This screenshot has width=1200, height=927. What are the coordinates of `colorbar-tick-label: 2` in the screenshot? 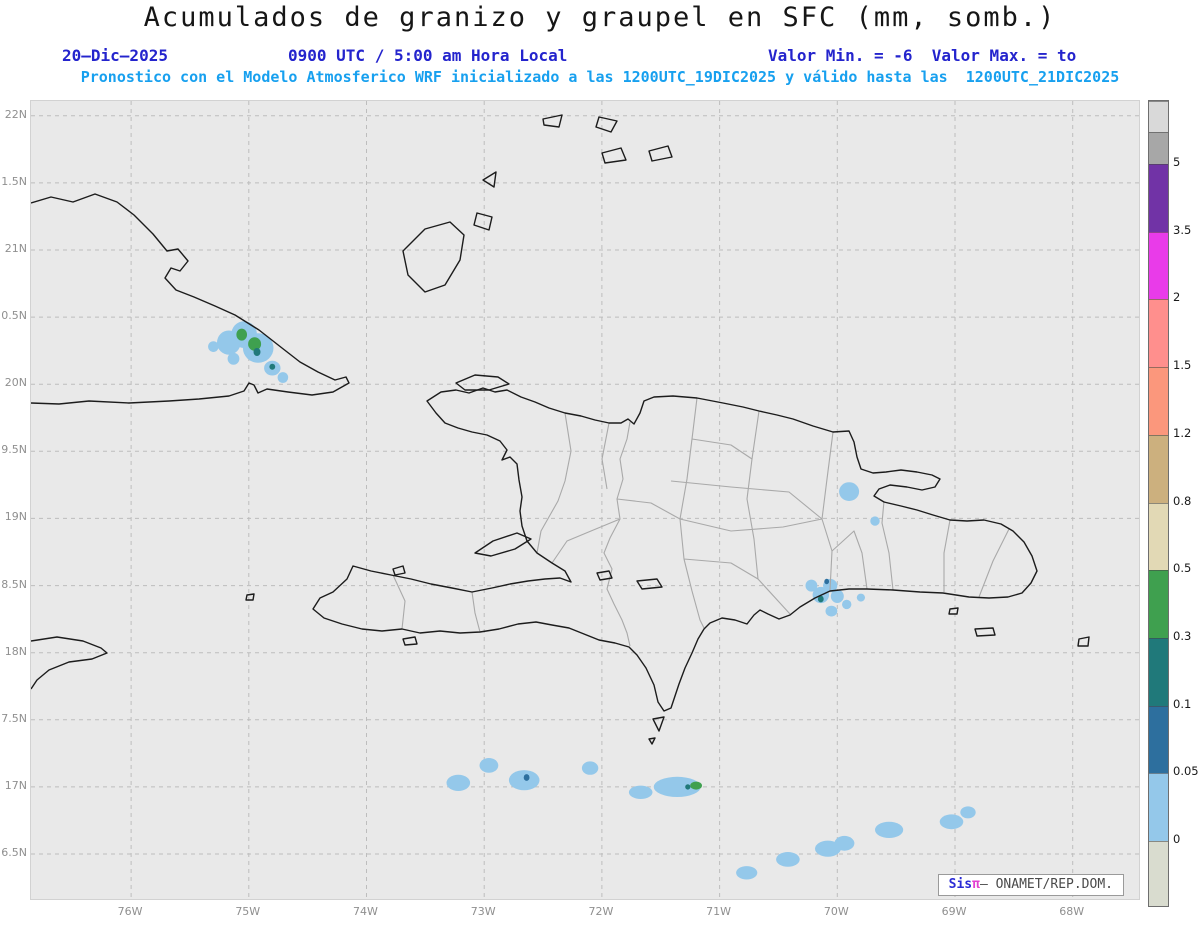 It's located at (1177, 297).